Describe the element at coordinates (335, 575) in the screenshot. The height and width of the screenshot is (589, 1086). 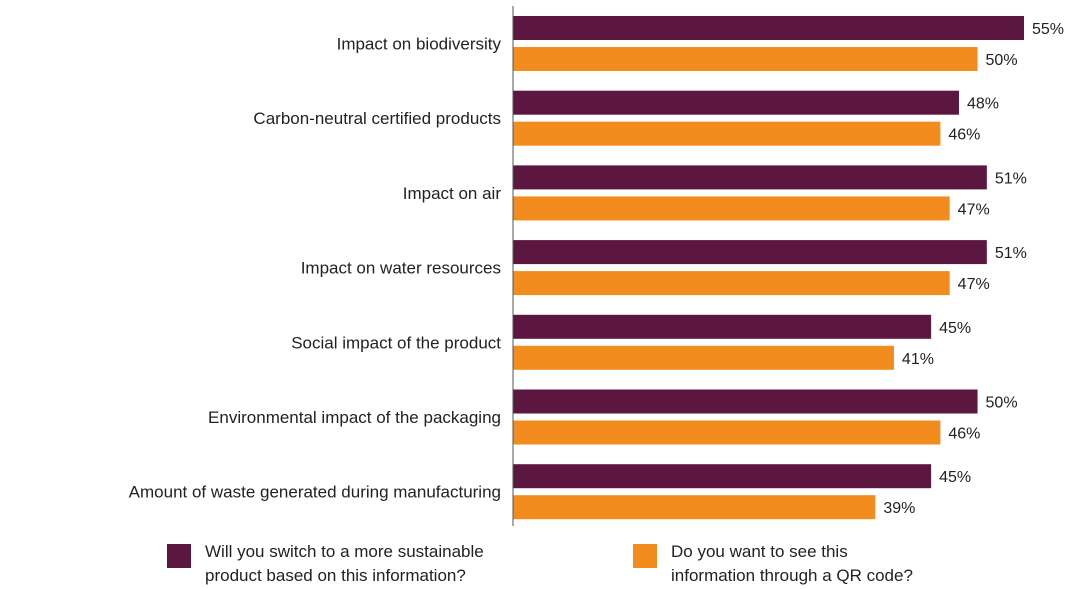
I see `legend-label-switch-line2: product based on this information?` at that location.